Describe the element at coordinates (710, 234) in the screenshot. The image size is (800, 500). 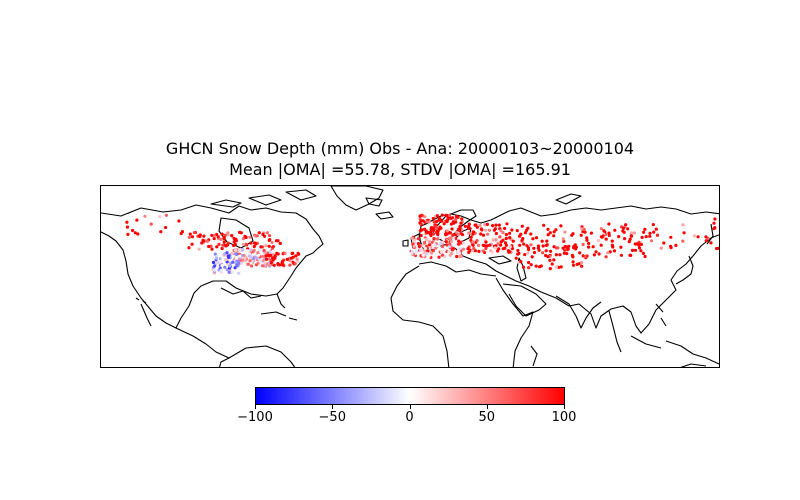
I see `coastline-kamchatka` at that location.